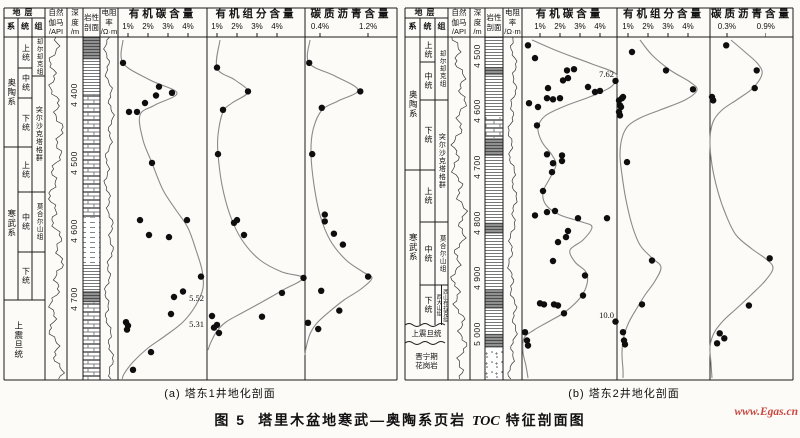 The width and height of the screenshot is (800, 438). I want to click on resistivity-log-curve-b, so click(512, 208).